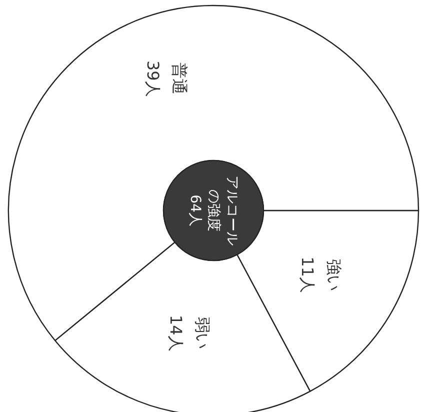  What do you see at coordinates (223, 211) in the screenshot?
I see `text: アルコールの強度` at bounding box center [223, 211].